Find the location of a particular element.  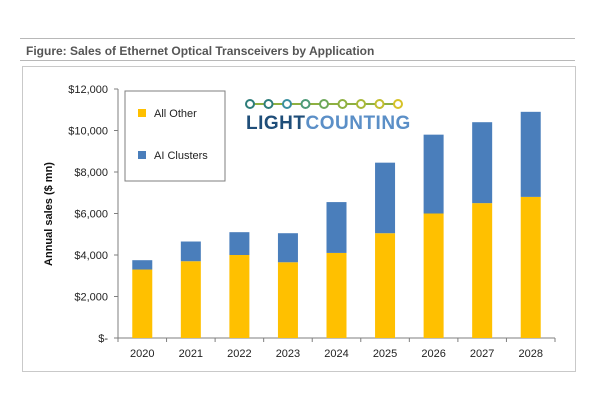

y-axis-label: Annual sales ($ mn) is located at coordinates (49, 214).